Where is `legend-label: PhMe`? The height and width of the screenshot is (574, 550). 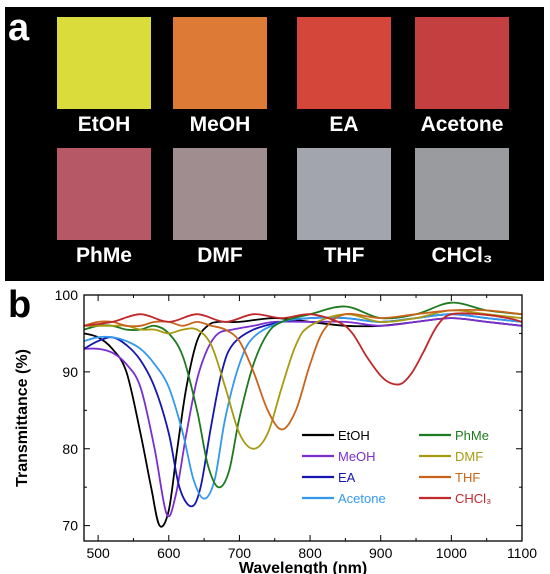
legend-label: PhMe is located at coordinates (472, 435).